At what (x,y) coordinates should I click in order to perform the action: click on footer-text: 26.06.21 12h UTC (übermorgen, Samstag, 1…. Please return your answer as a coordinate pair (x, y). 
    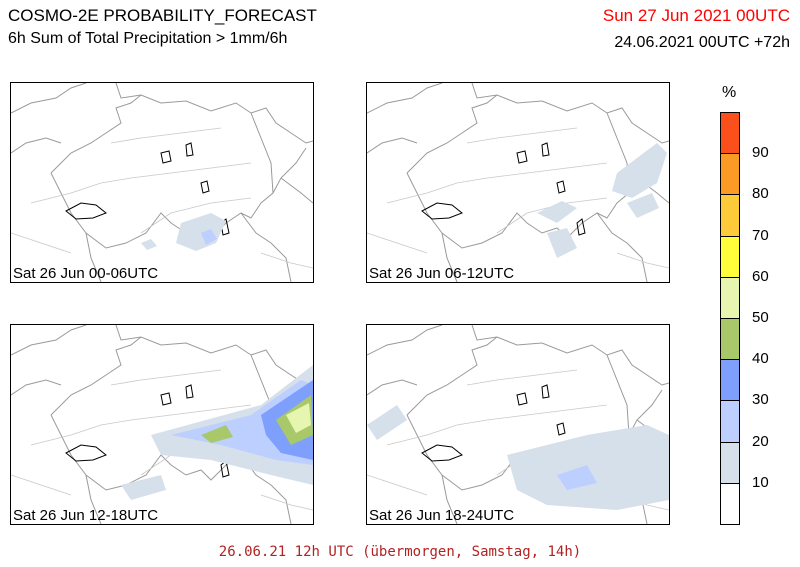
    Looking at the image, I should click on (400, 552).